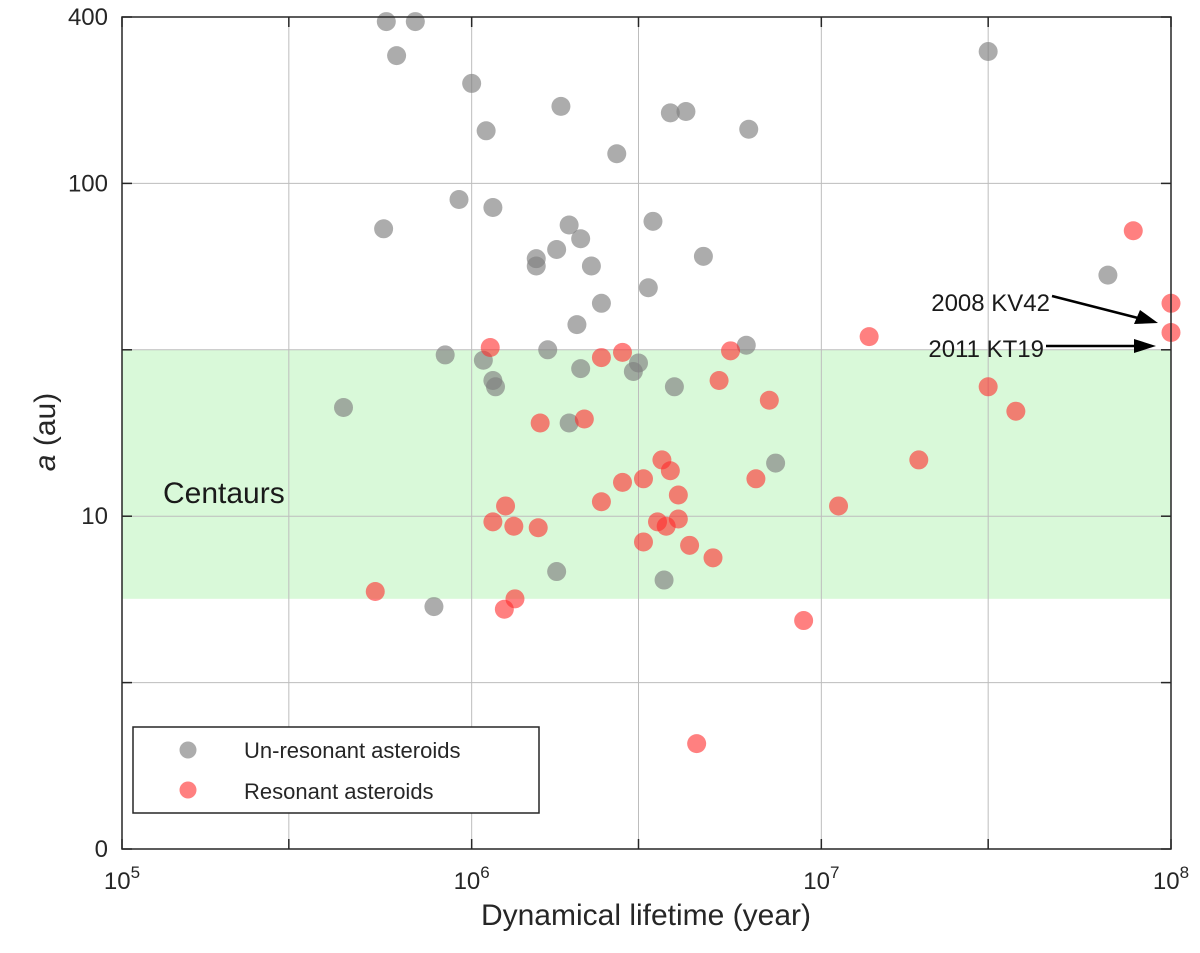 This screenshot has width=1200, height=953. I want to click on x-tick-label: 10⁶, so click(472, 879).